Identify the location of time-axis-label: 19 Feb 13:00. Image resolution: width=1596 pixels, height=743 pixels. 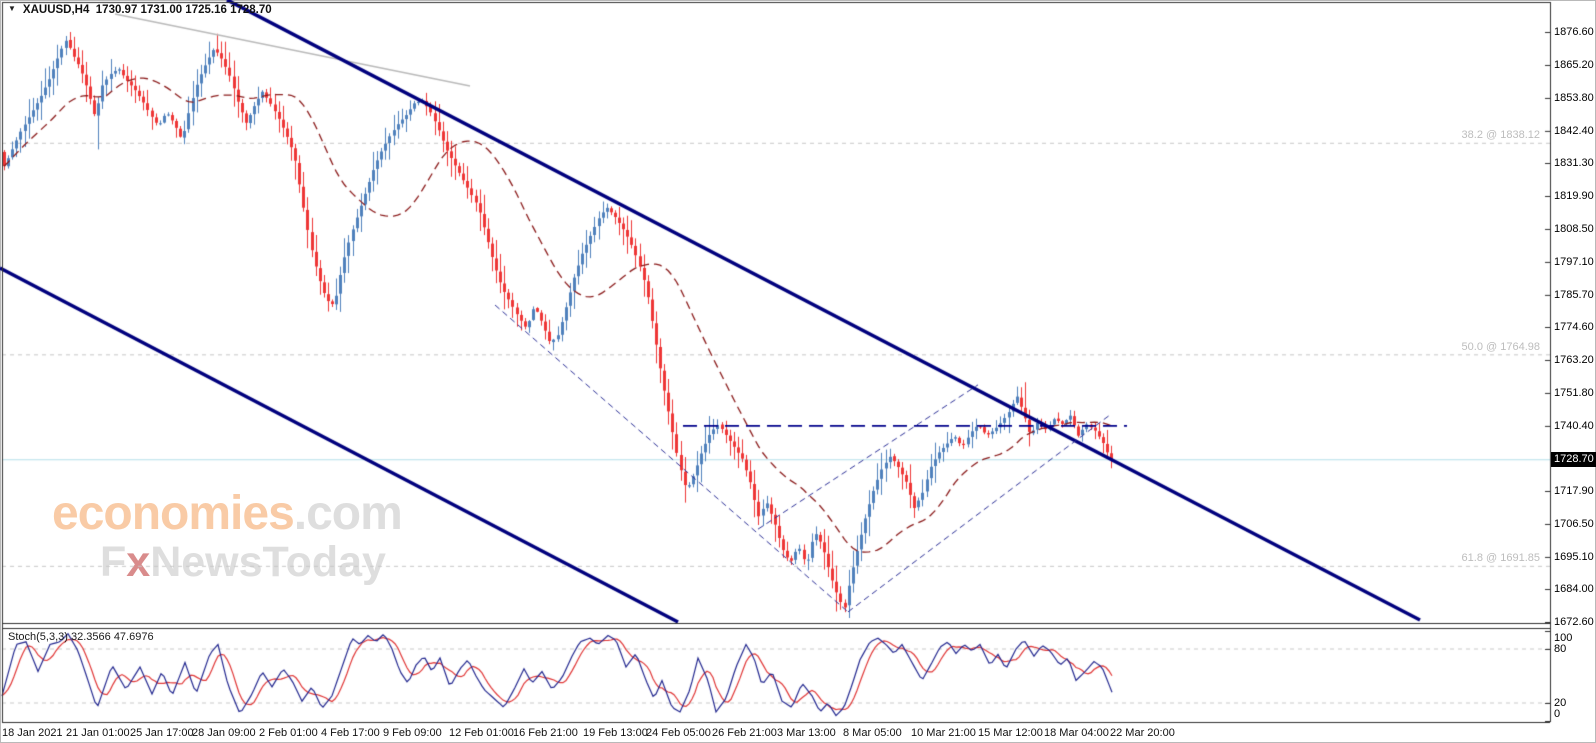
(615, 733).